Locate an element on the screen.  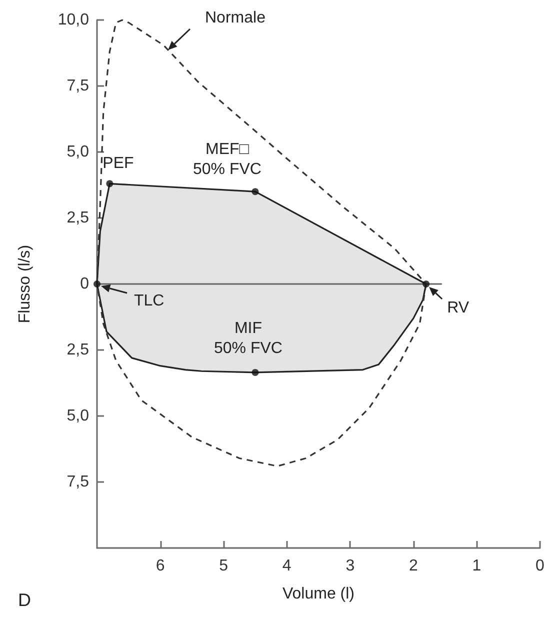
x-tick-label: 0 is located at coordinates (540, 566).